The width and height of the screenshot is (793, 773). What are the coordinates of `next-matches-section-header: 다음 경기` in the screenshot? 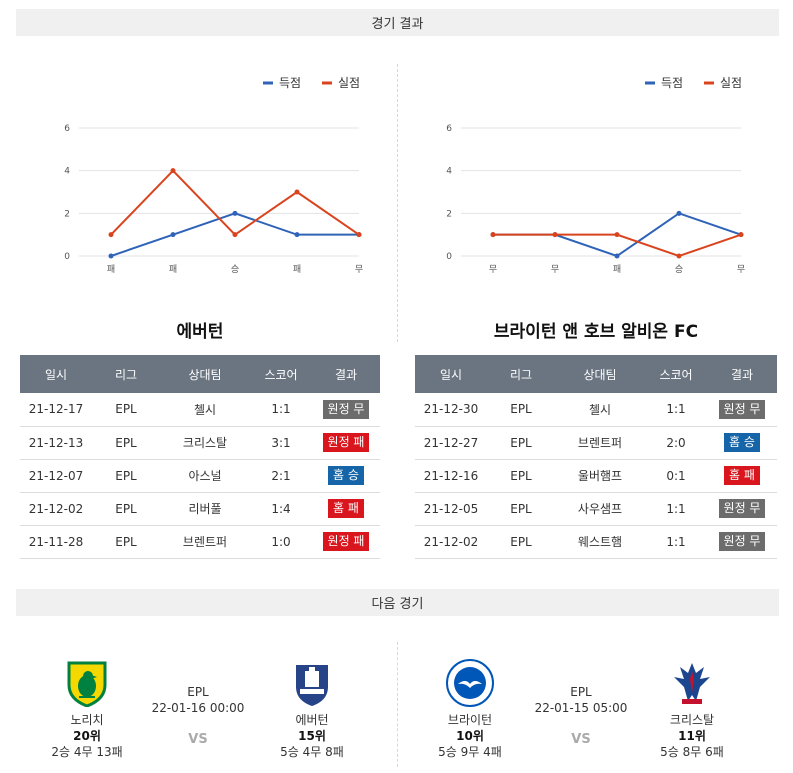 It's located at (397, 602).